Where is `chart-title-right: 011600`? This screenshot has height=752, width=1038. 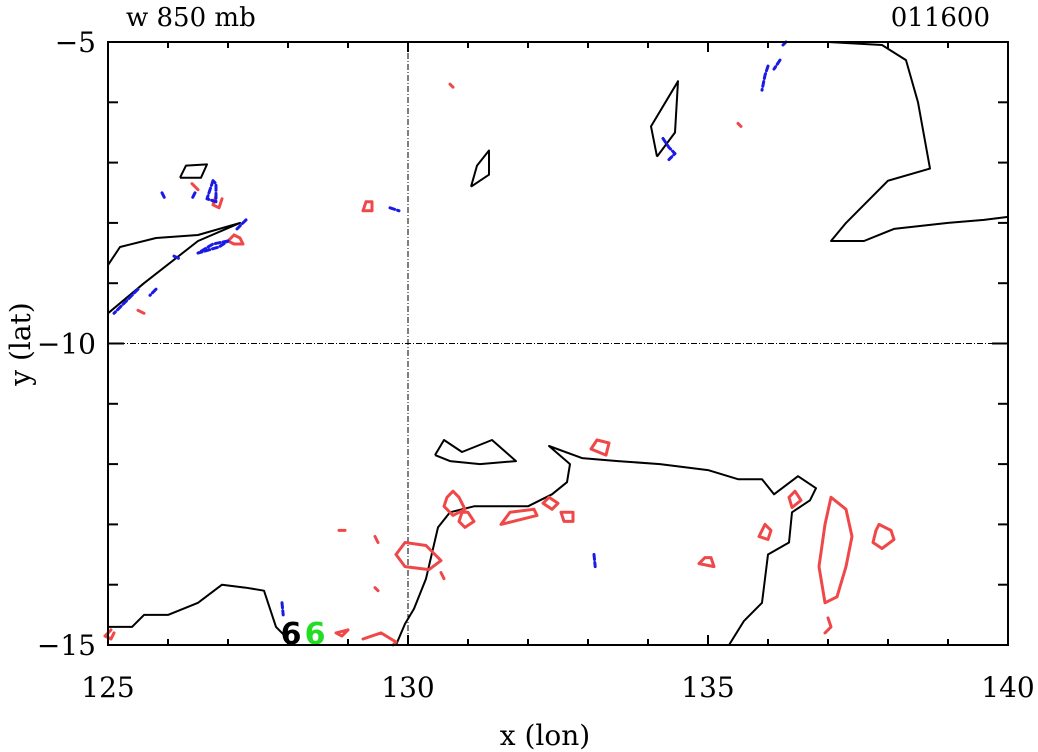 chart-title-right: 011600 is located at coordinates (940, 18).